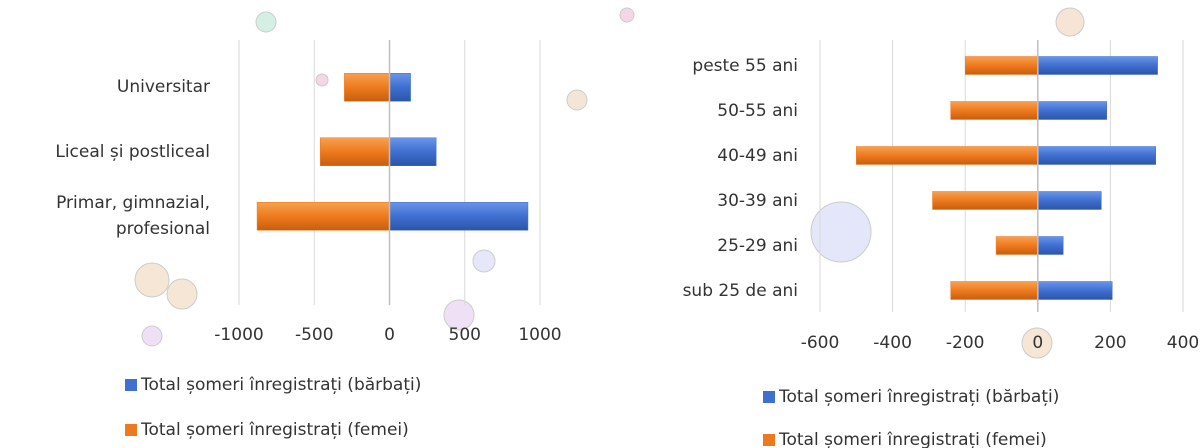  Describe the element at coordinates (238, 335) in the screenshot. I see `x-tick-label: -1000` at that location.